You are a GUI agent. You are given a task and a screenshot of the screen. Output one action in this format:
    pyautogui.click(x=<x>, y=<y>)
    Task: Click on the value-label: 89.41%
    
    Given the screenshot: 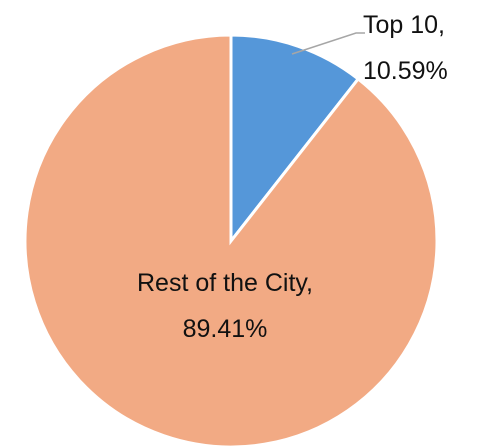 What is the action you would take?
    pyautogui.click(x=225, y=329)
    